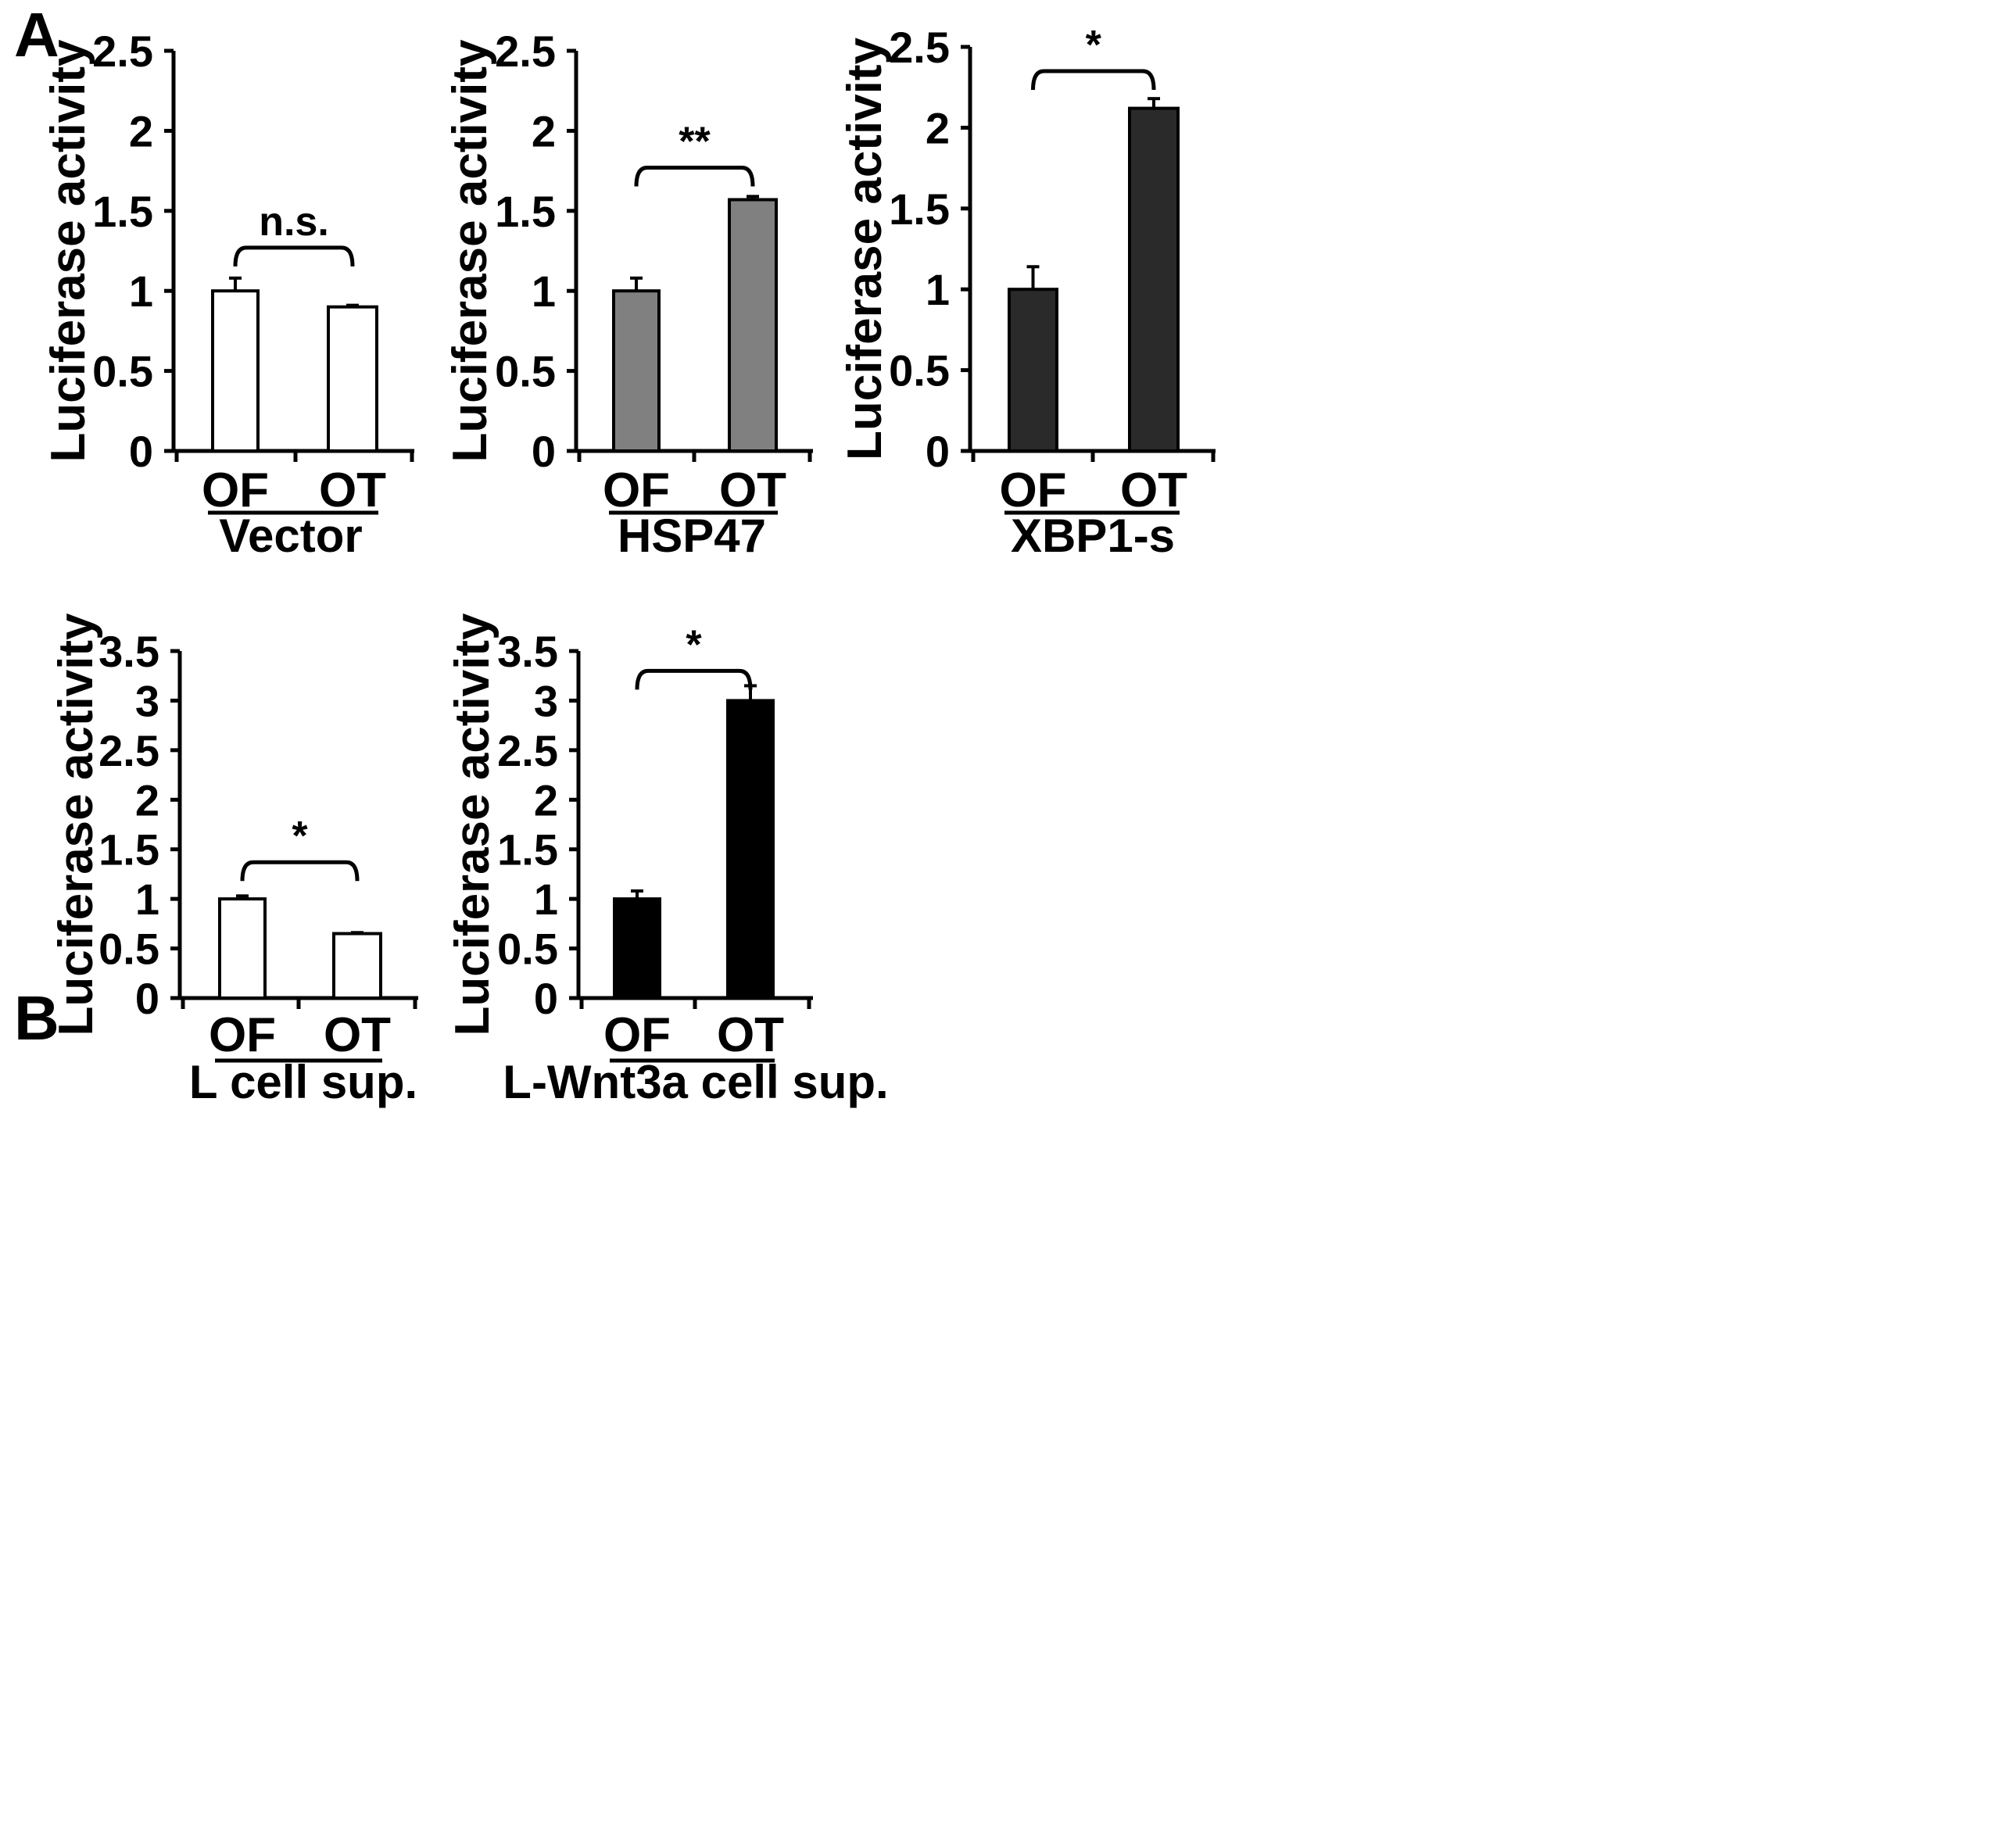 The image size is (2016, 1839). Describe the element at coordinates (290, 536) in the screenshot. I see `group-label: Vector` at that location.